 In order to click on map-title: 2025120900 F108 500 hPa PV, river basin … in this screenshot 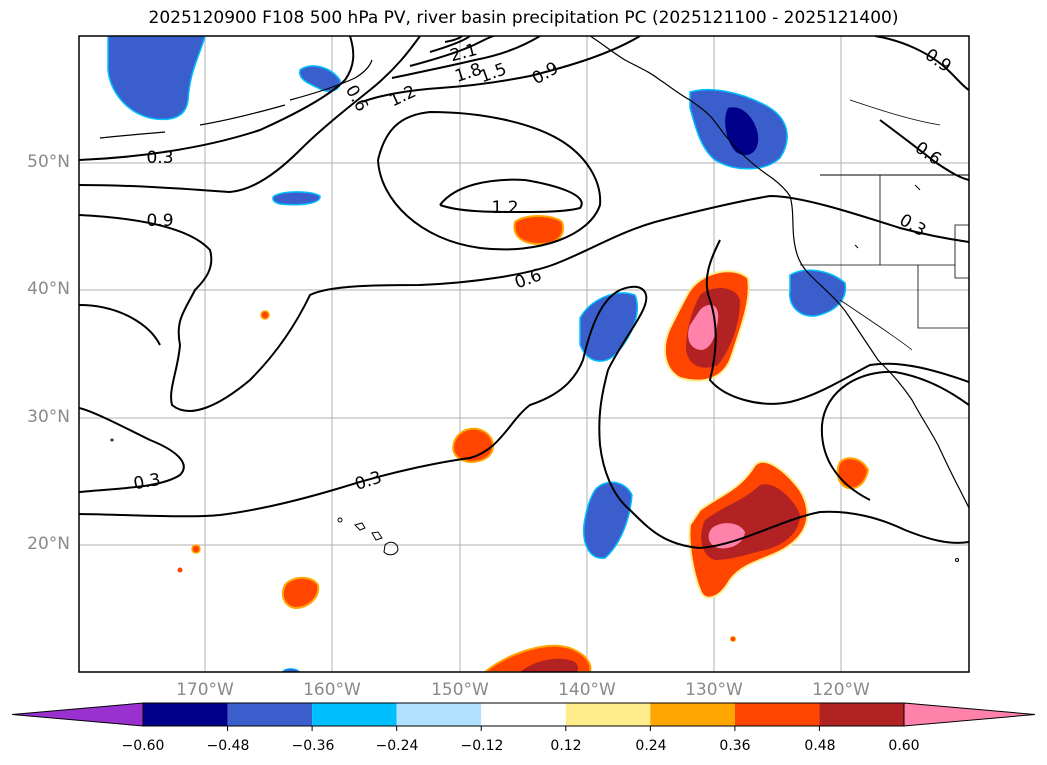, I will do `click(523, 18)`.